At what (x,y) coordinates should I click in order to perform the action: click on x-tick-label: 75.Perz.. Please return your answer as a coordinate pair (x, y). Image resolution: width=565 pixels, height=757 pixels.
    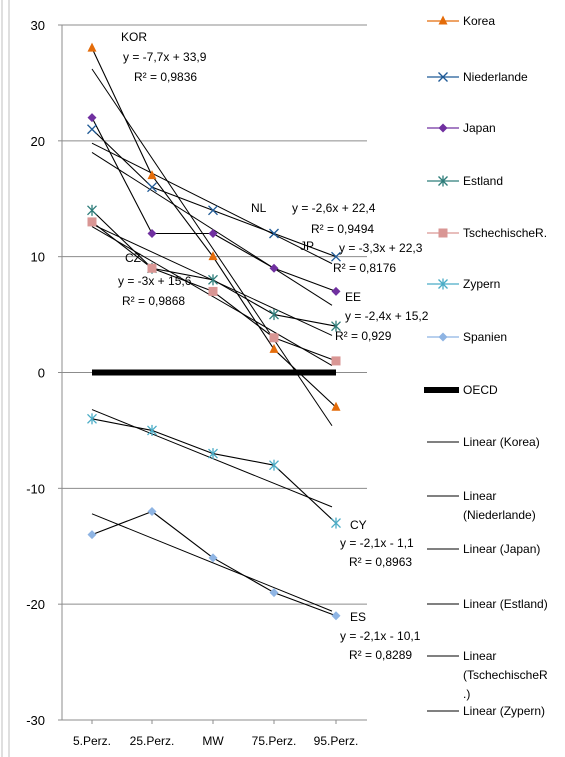
    Looking at the image, I should click on (274, 741).